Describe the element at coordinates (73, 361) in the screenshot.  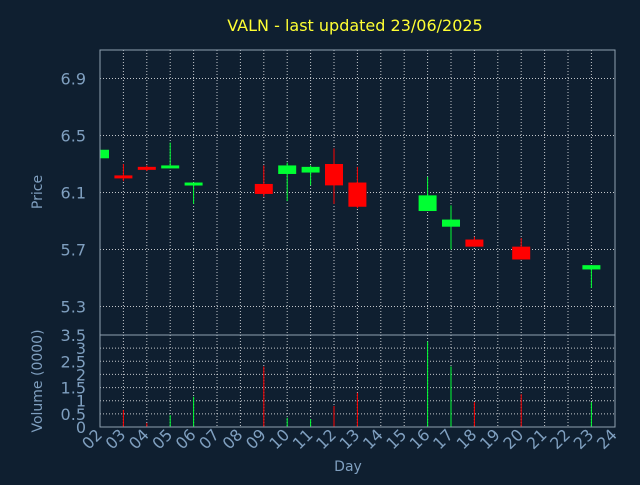
I see `volume-tick-label: 2.5` at that location.